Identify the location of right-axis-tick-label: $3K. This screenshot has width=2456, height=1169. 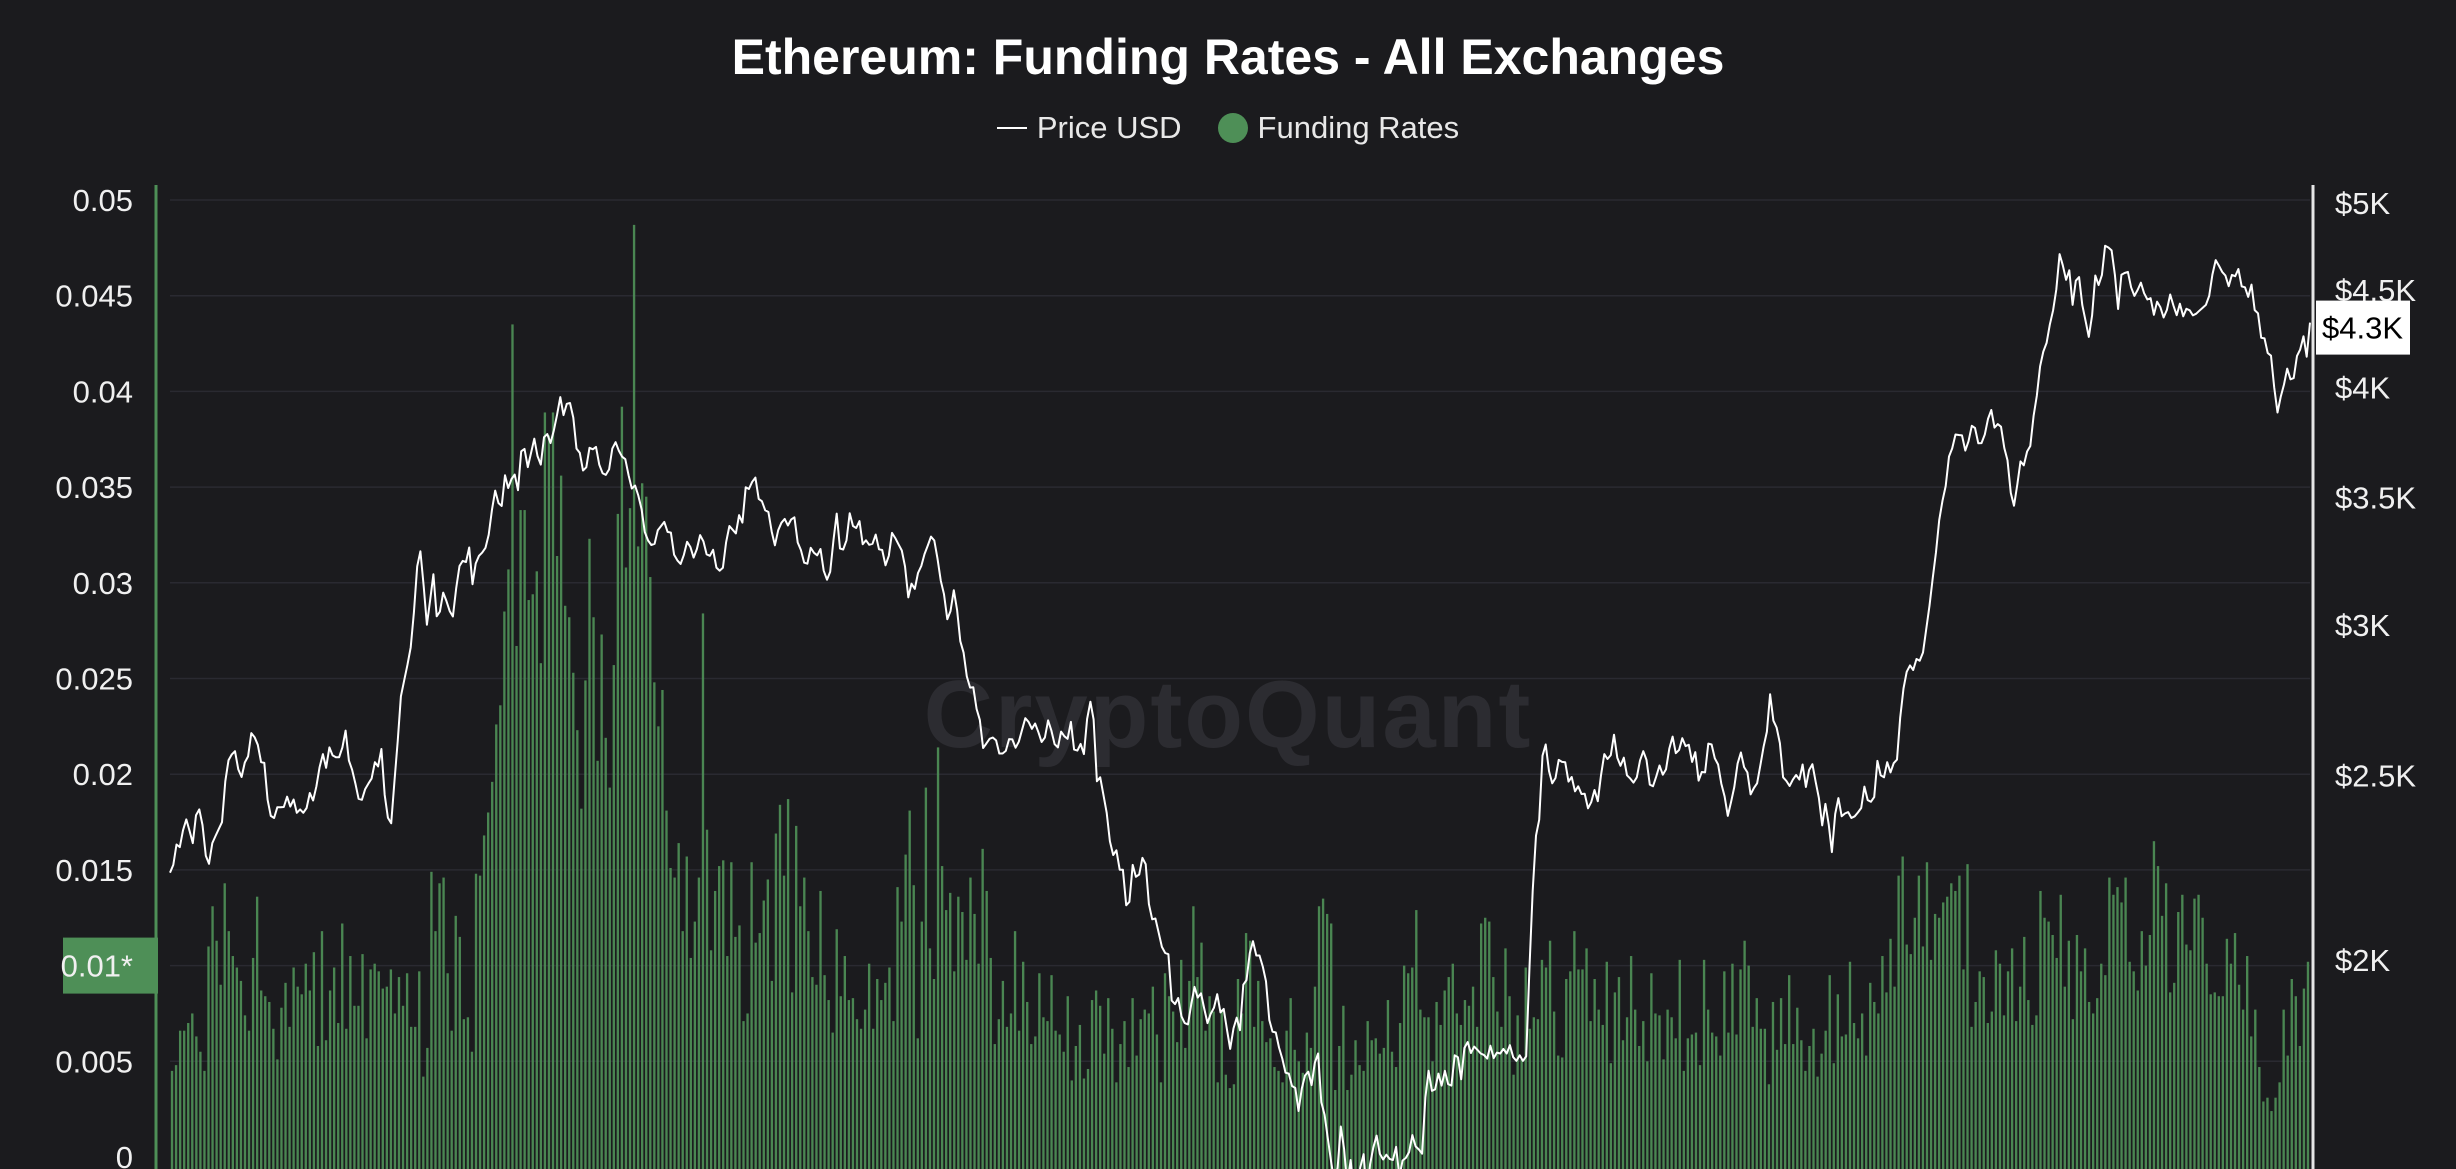
(2362, 625).